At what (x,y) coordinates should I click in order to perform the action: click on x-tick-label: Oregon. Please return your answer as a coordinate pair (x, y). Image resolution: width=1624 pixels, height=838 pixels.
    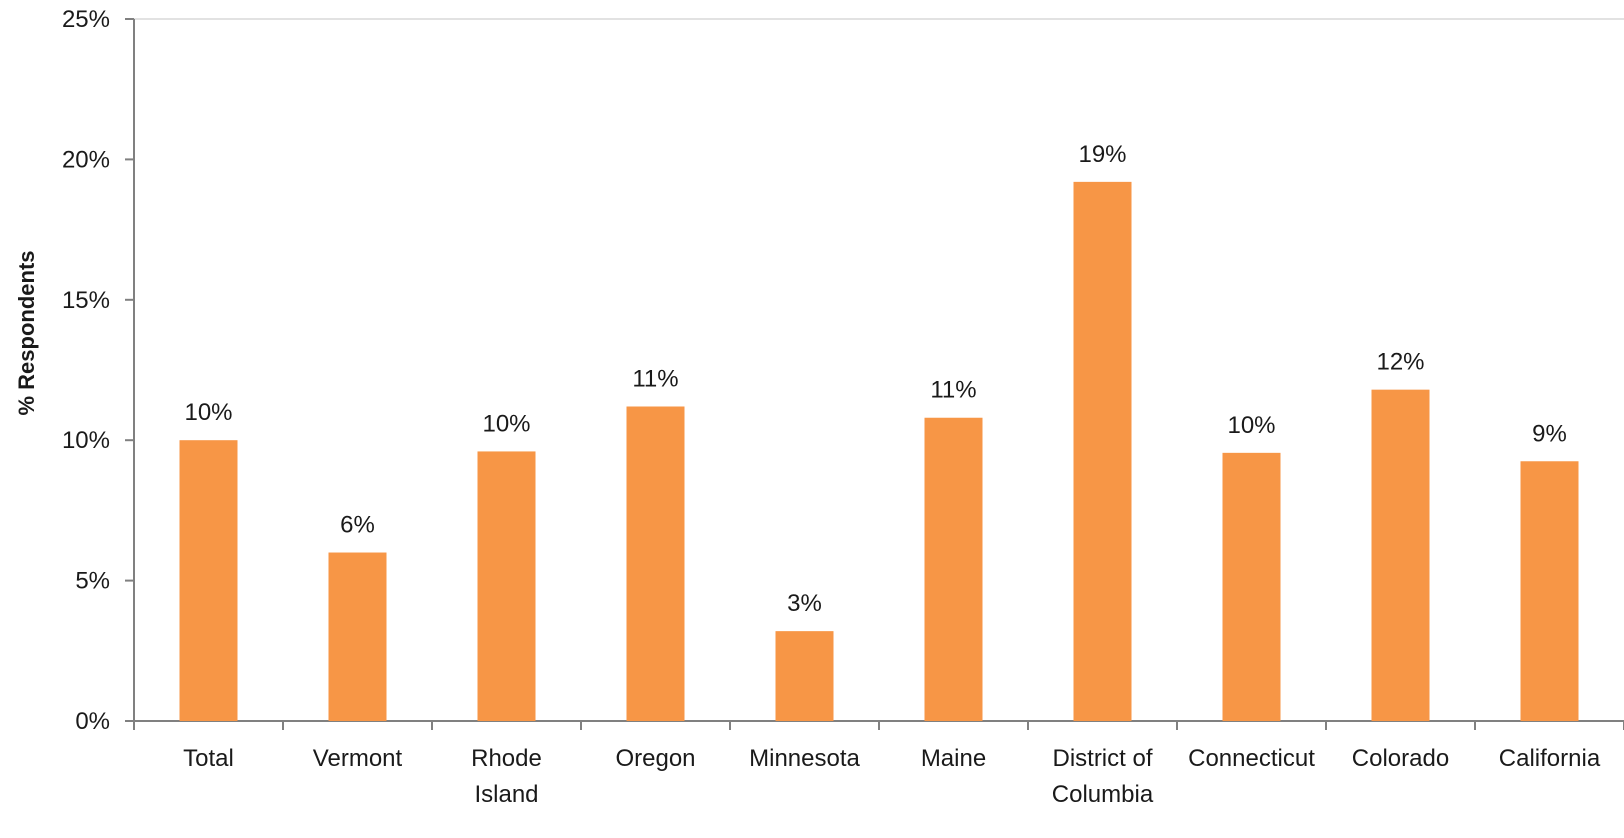
    Looking at the image, I should click on (655, 758).